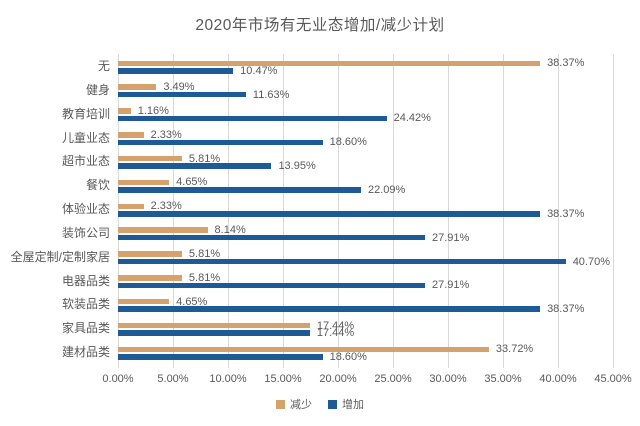  I want to click on value-label-decrease: 38.37%, so click(566, 63).